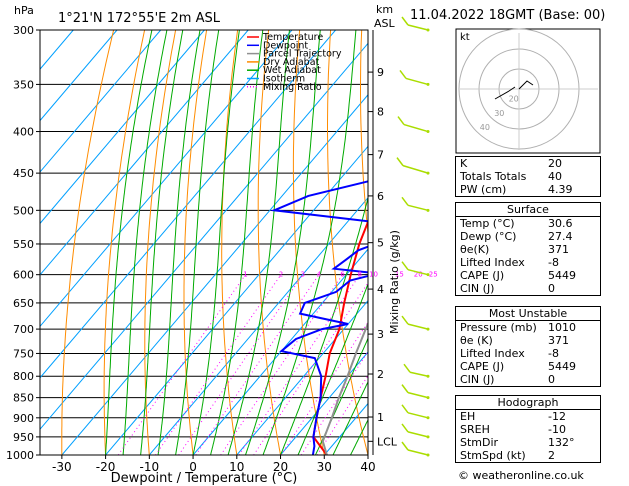 The width and height of the screenshot is (629, 486). I want to click on temperature-tick-label: -30, so click(62, 467).